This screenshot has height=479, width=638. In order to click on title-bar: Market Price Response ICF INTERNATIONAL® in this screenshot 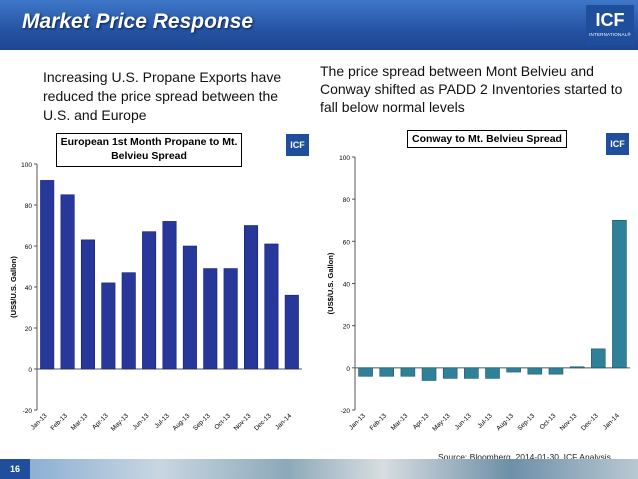, I will do `click(319, 25)`.